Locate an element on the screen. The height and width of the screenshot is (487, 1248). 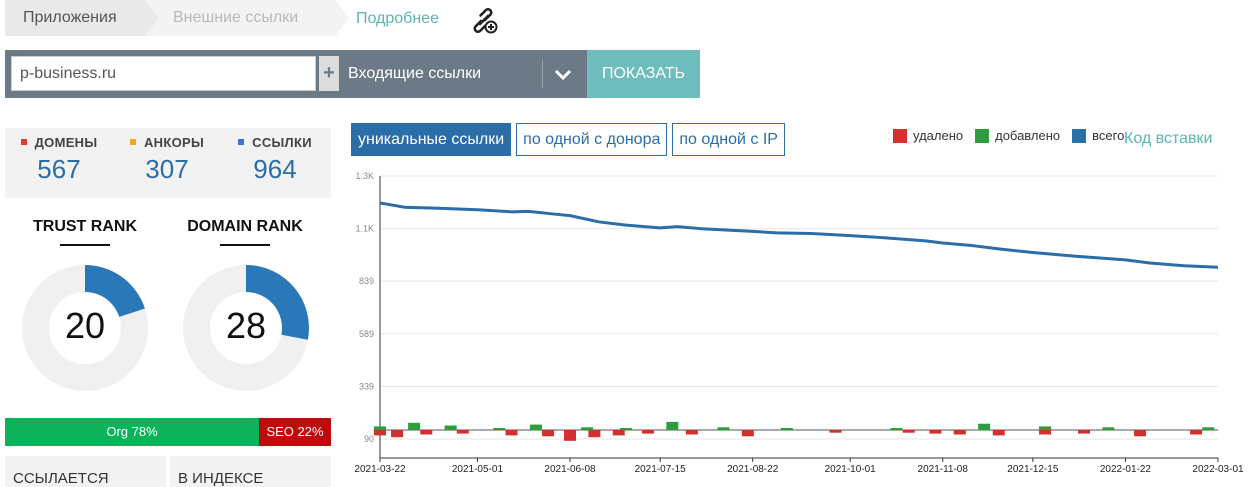
org-seo-bar: Org 78% SEO 22% is located at coordinates (168, 432).